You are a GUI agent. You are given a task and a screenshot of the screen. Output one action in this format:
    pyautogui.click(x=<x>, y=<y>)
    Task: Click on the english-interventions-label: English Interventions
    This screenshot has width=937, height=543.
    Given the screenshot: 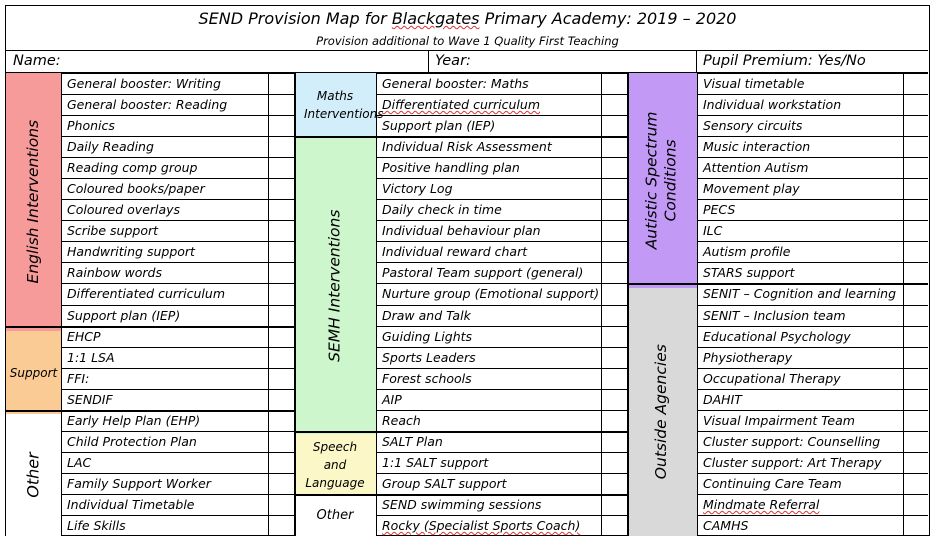 What is the action you would take?
    pyautogui.click(x=32, y=202)
    